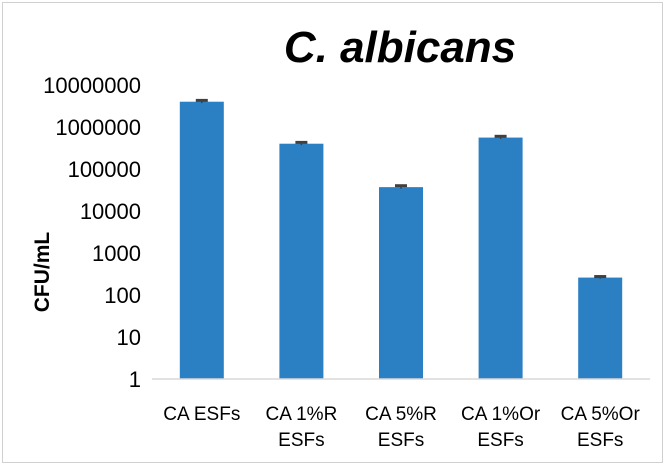 This screenshot has width=667, height=467. What do you see at coordinates (401, 427) in the screenshot?
I see `x-tick-label: CA 5%R ESFs` at bounding box center [401, 427].